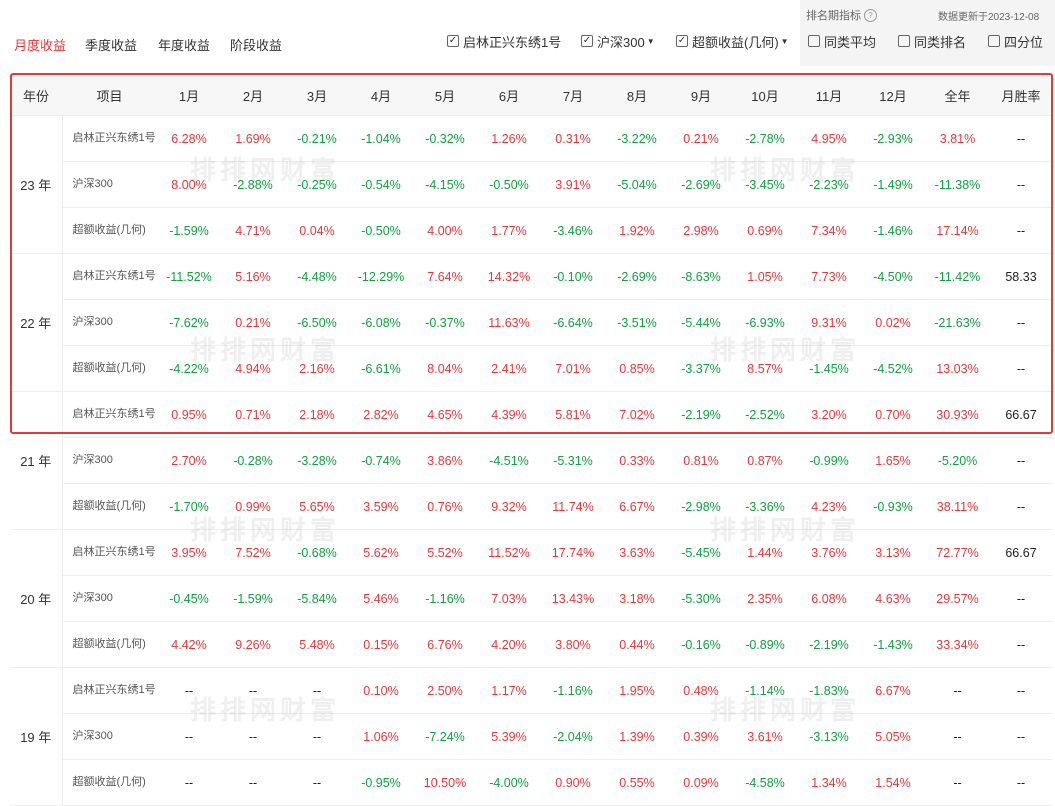 This screenshot has width=1055, height=806. Describe the element at coordinates (509, 322) in the screenshot. I see `value-cell: 11.63%` at that location.